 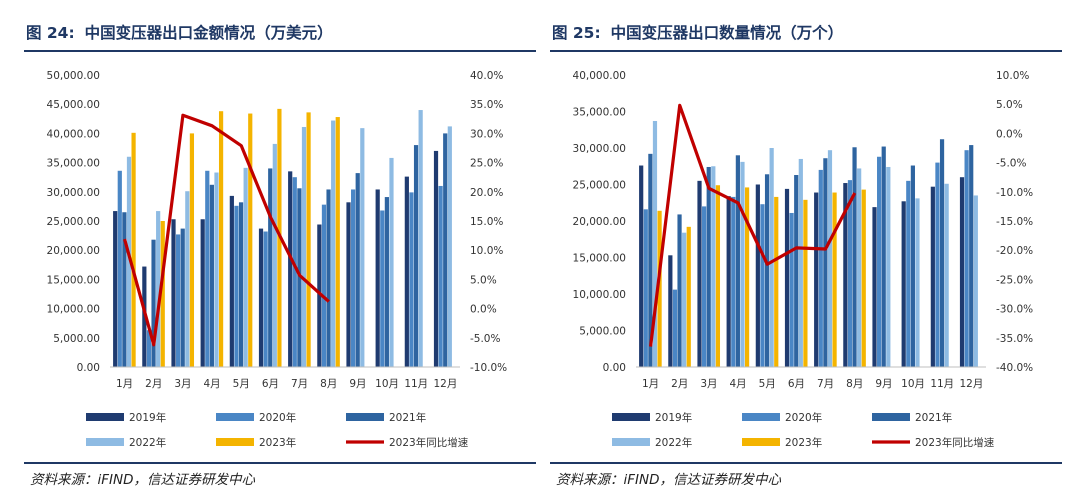 What do you see at coordinates (576, 33) in the screenshot?
I see `figure-number: 图 25:` at bounding box center [576, 33].